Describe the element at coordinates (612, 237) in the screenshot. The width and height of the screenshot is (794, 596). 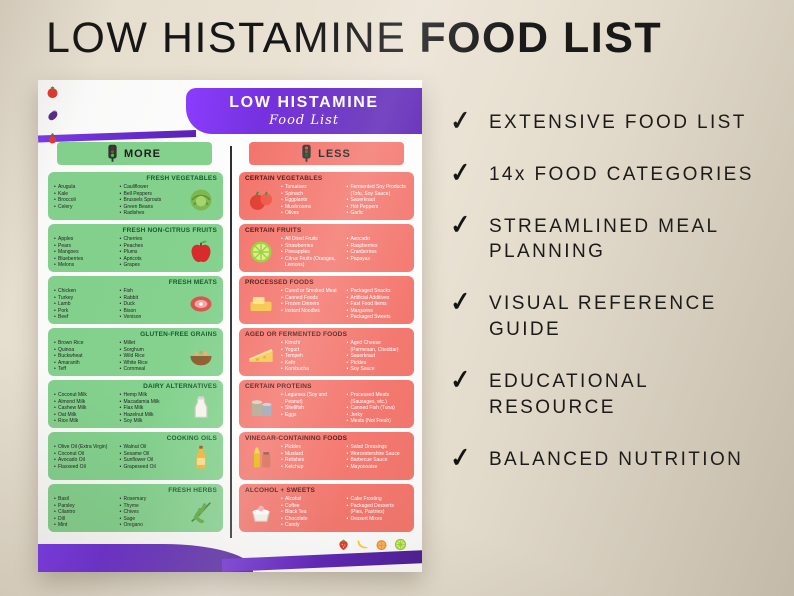
I see `feature-item: ✓ STREAMLINED MEAL PLANNING` at that location.